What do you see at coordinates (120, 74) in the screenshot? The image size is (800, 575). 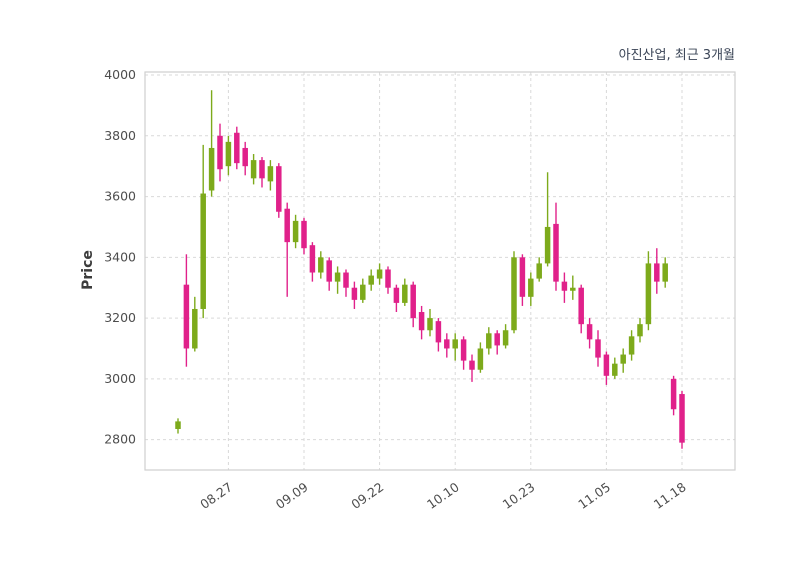 I see `y-tick-label: 4000` at bounding box center [120, 74].